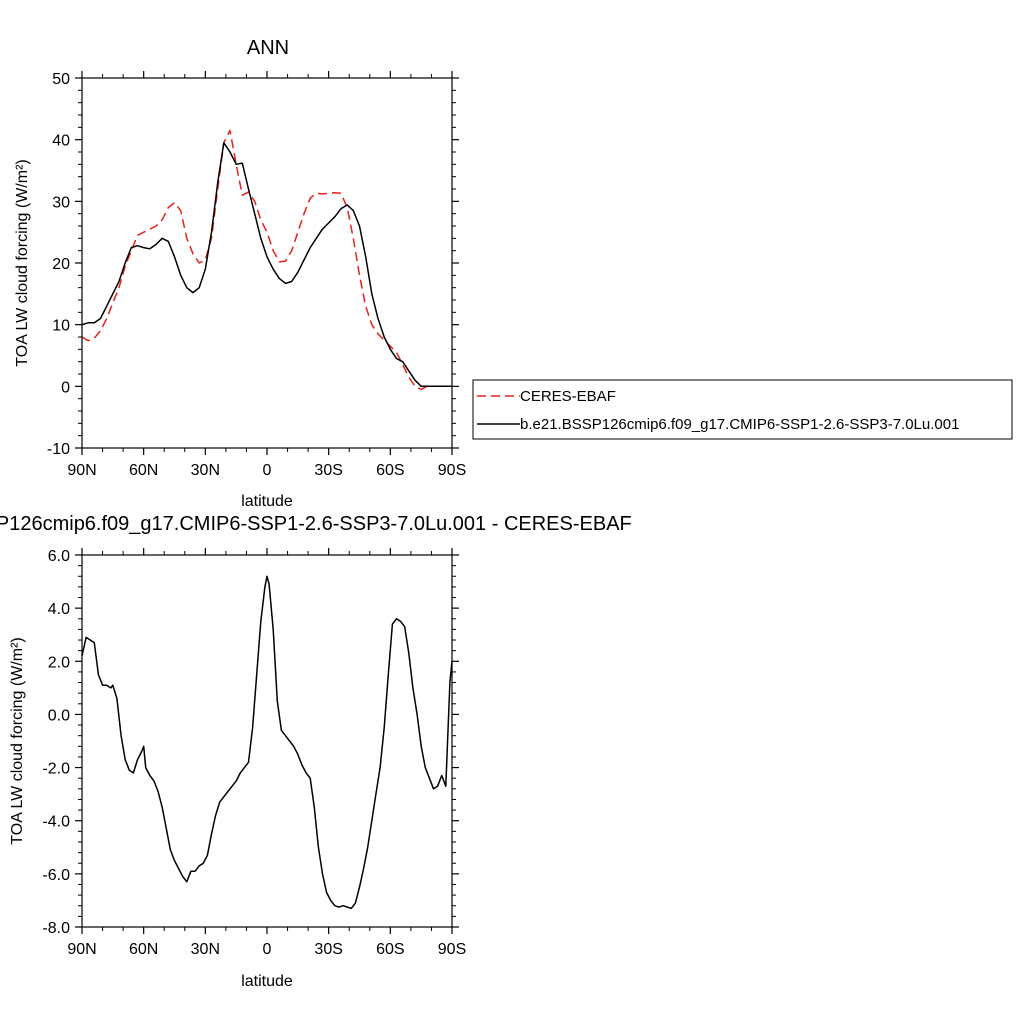 Image resolution: width=1024 pixels, height=1024 pixels. Describe the element at coordinates (61, 141) in the screenshot. I see `y-tick-label: 40` at that location.